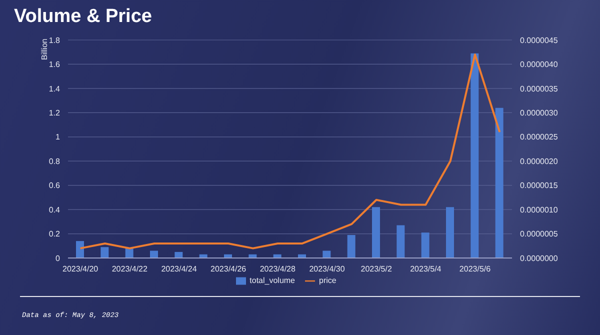 The image size is (600, 335). I want to click on y-tick-label: 0.4, so click(54, 209).